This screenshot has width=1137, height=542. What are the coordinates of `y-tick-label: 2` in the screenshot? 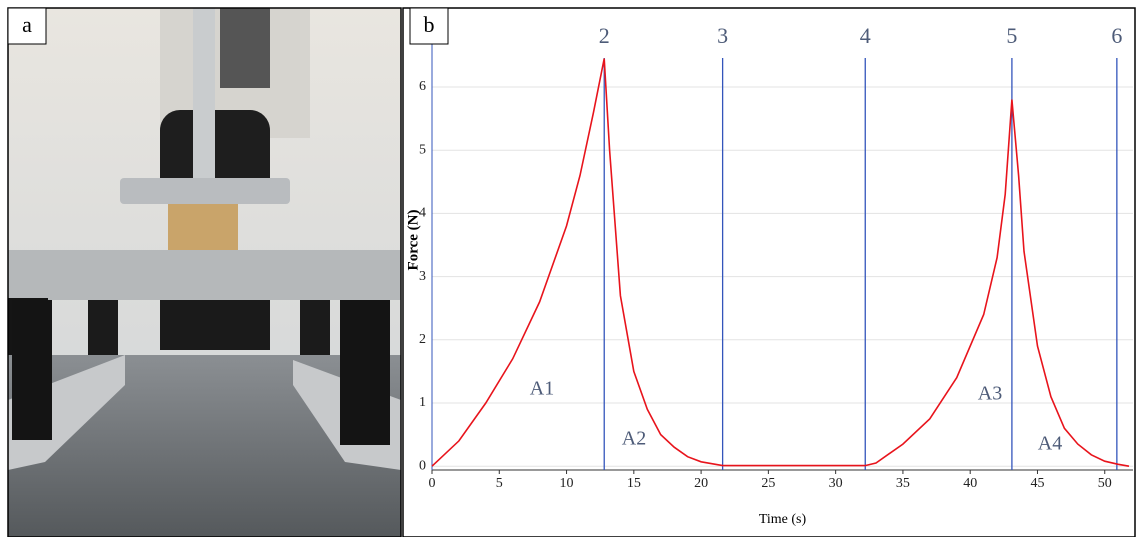 It's located at (422, 339).